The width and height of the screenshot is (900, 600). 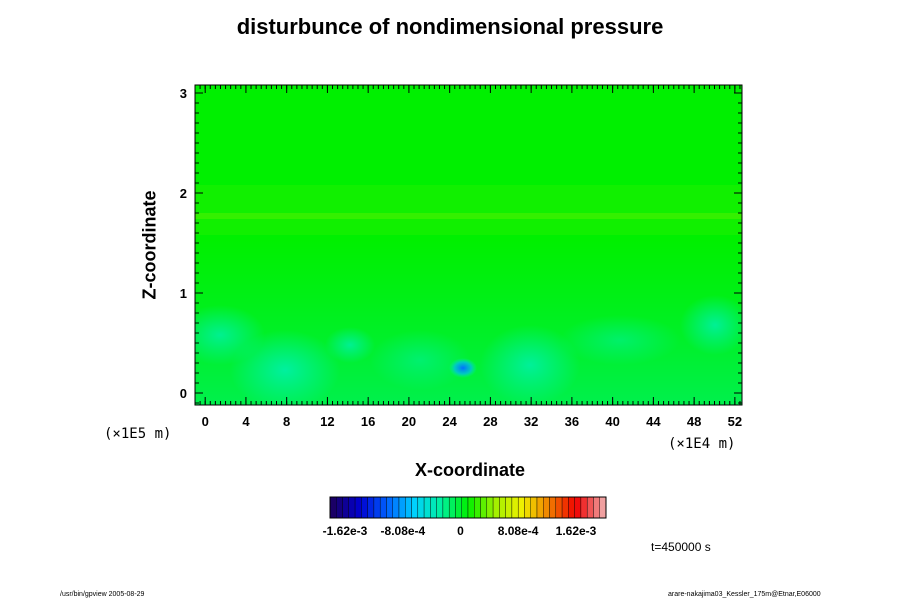 What do you see at coordinates (403, 531) in the screenshot?
I see `colorbar-tick-label: -8.08e-4` at bounding box center [403, 531].